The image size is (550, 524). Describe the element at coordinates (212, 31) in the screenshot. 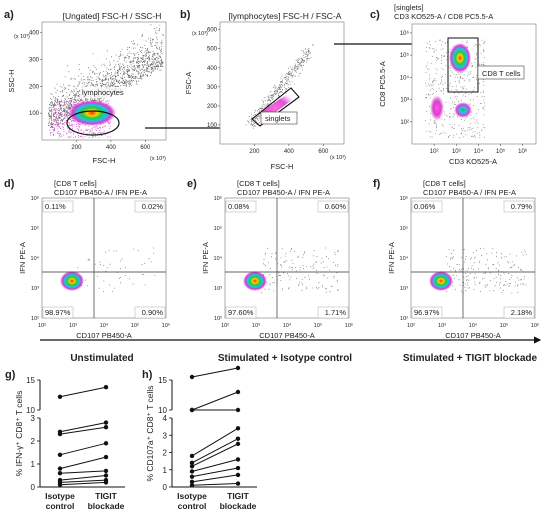

I see `y-tick-label: 600` at that location.